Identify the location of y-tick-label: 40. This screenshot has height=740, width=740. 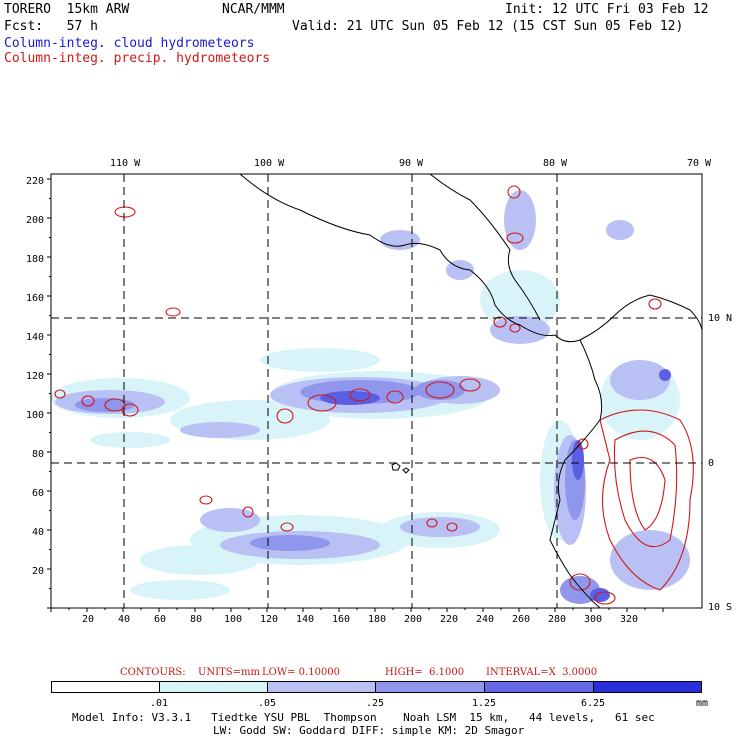
(38, 532).